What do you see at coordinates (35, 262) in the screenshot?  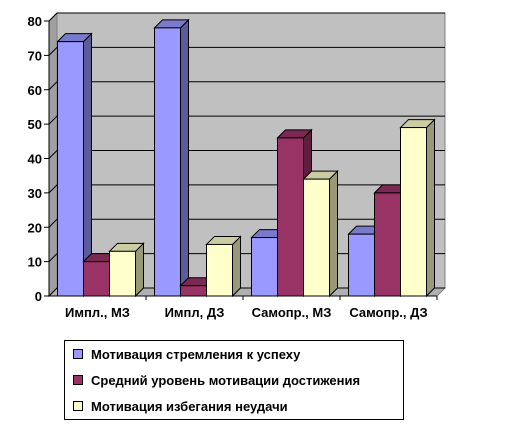 I see `y-tick-label-1: 10` at bounding box center [35, 262].